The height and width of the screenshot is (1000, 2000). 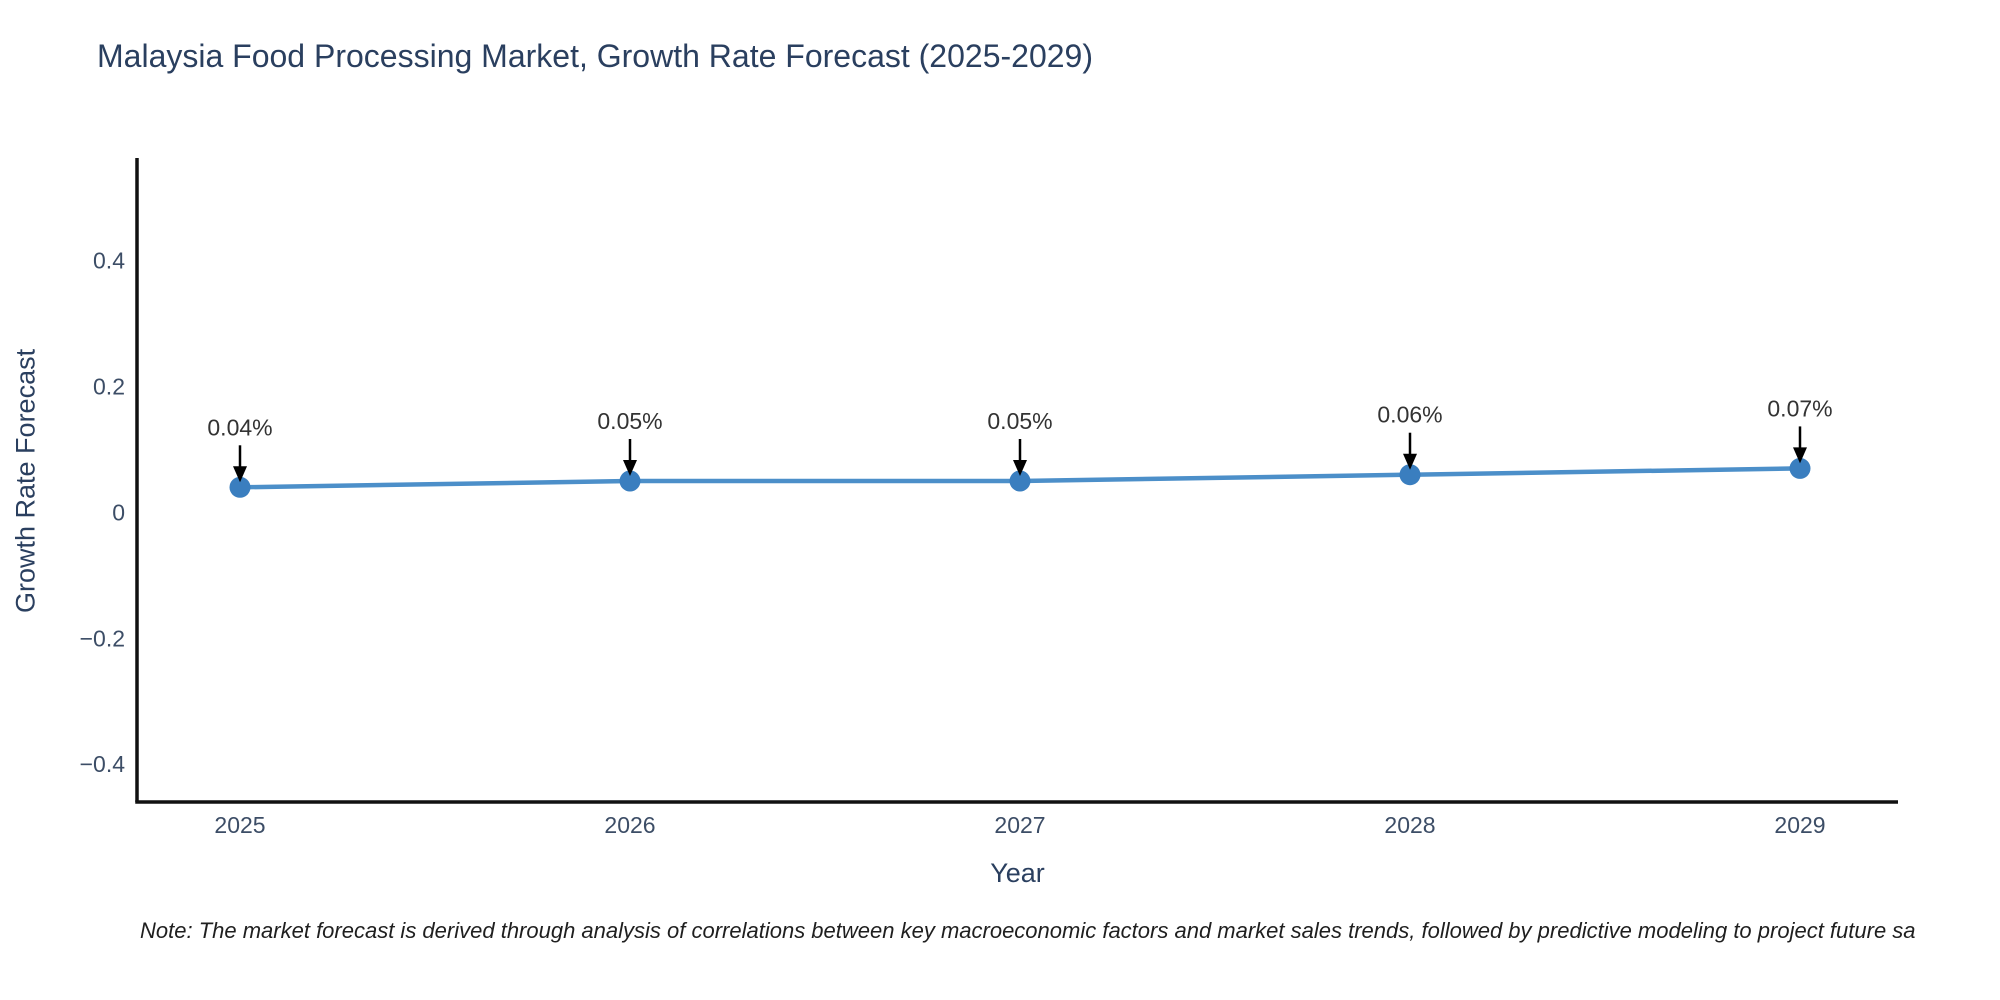 I want to click on y-tick-label: −0.4, so click(x=103, y=764).